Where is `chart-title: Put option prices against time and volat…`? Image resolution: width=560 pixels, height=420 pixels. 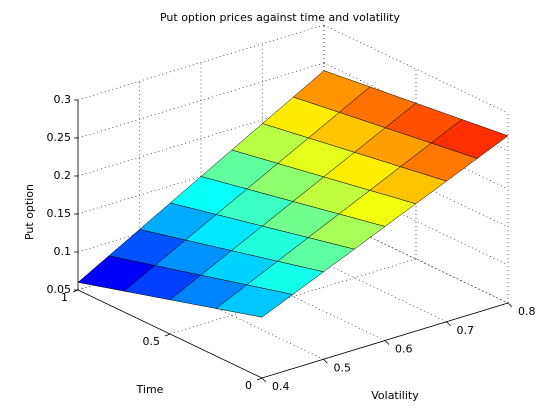
chart-title: Put option prices against time and volat… is located at coordinates (280, 17).